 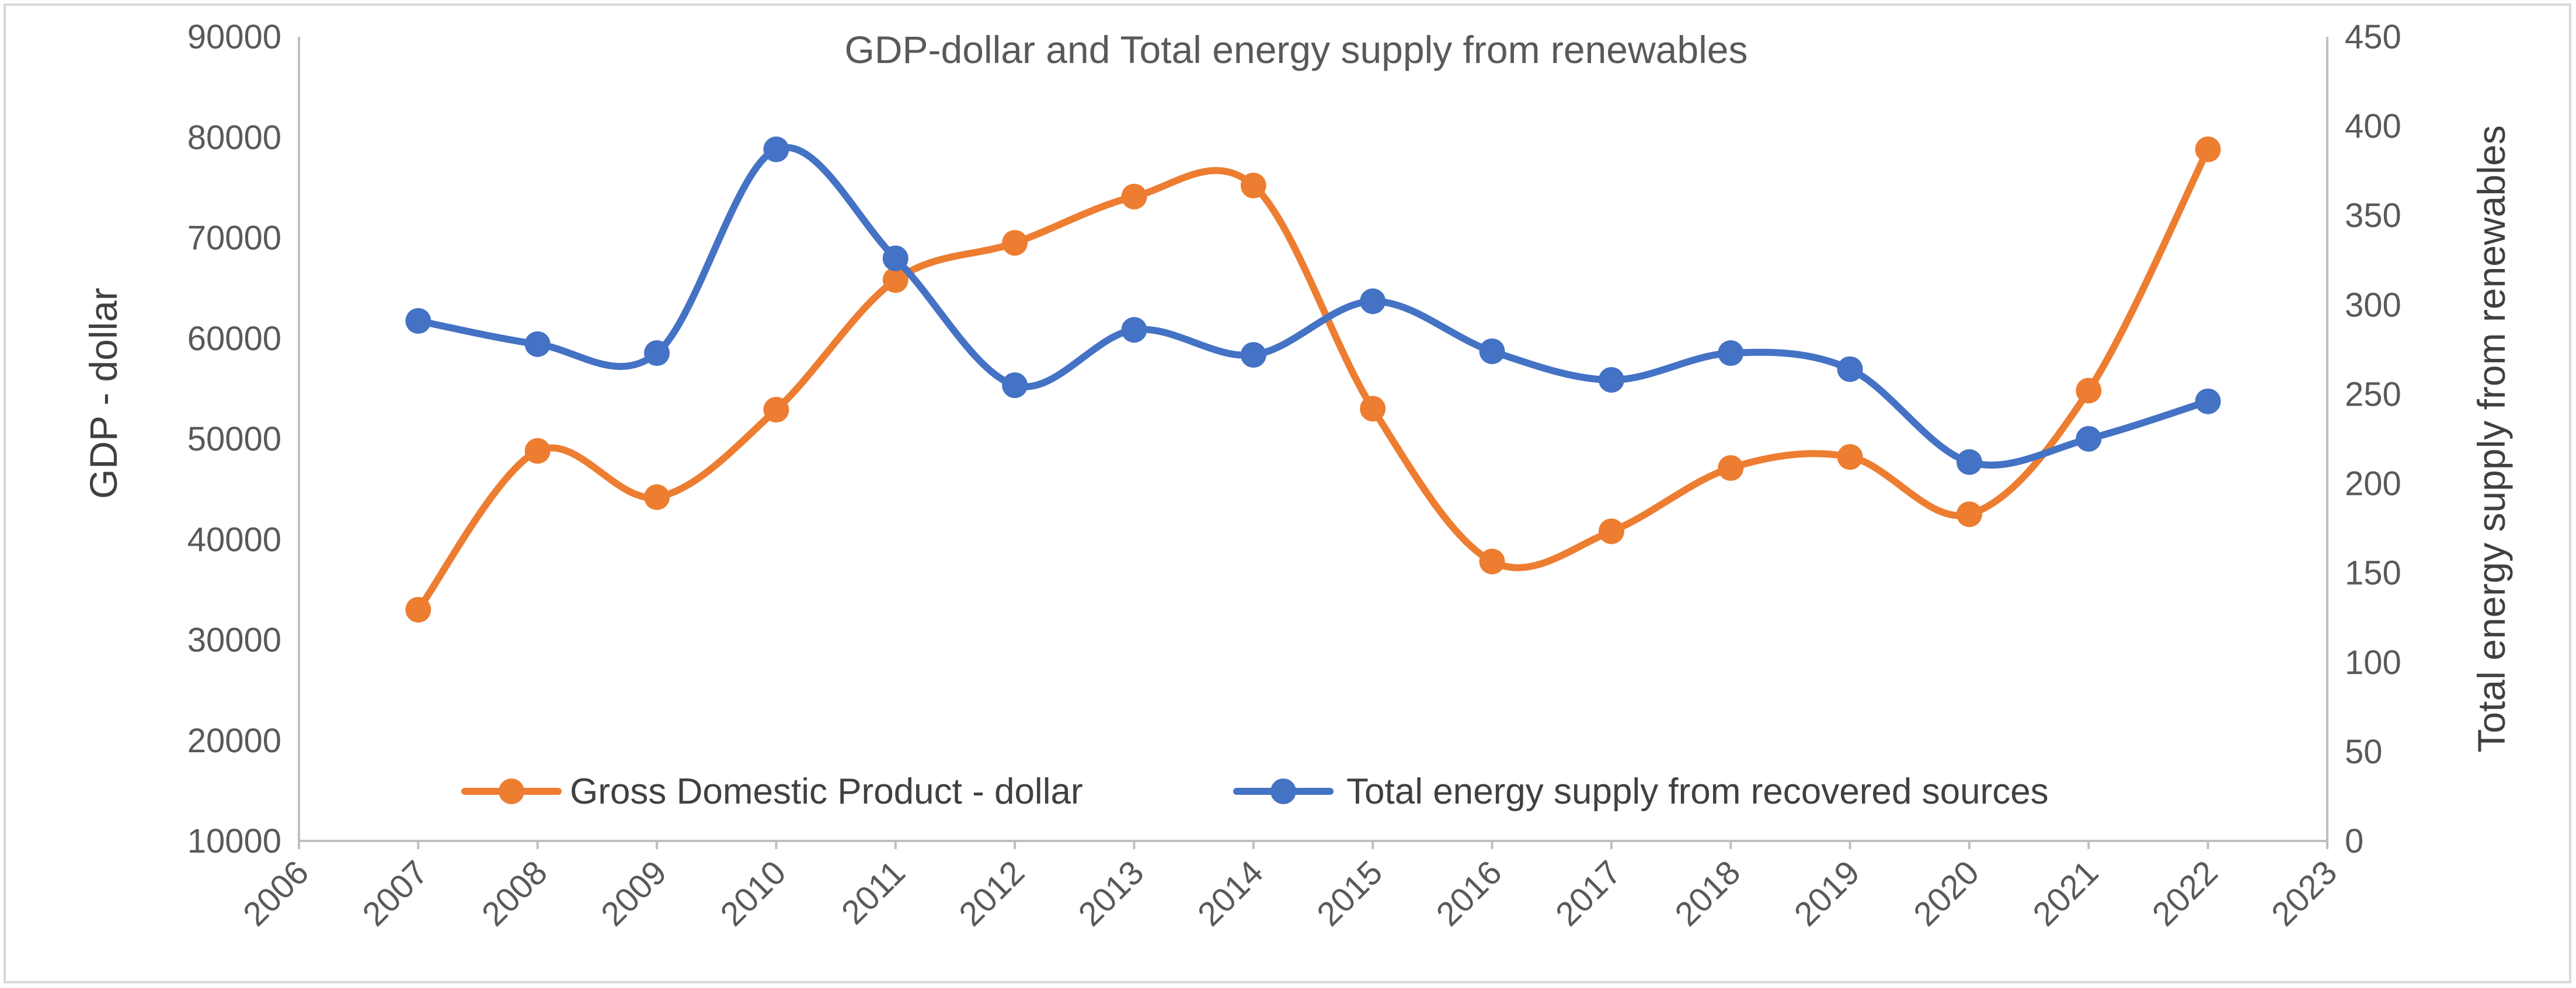 I want to click on x-tick-label: 2015, so click(x=1350, y=893).